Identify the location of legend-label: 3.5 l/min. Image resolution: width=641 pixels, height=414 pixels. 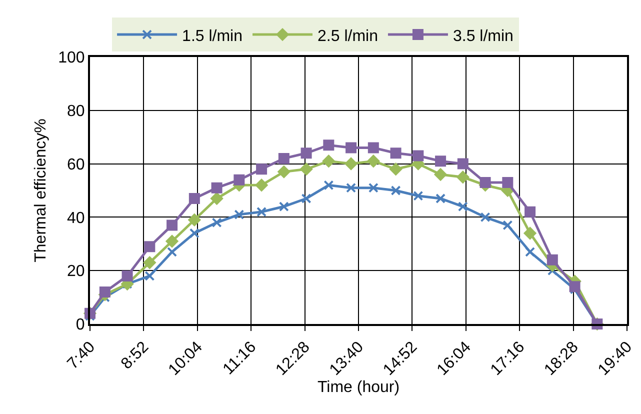
(483, 36).